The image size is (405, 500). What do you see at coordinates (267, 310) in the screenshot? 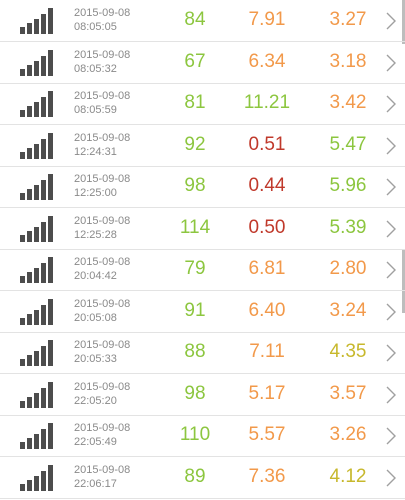
I see `value-2: 6.40` at bounding box center [267, 310].